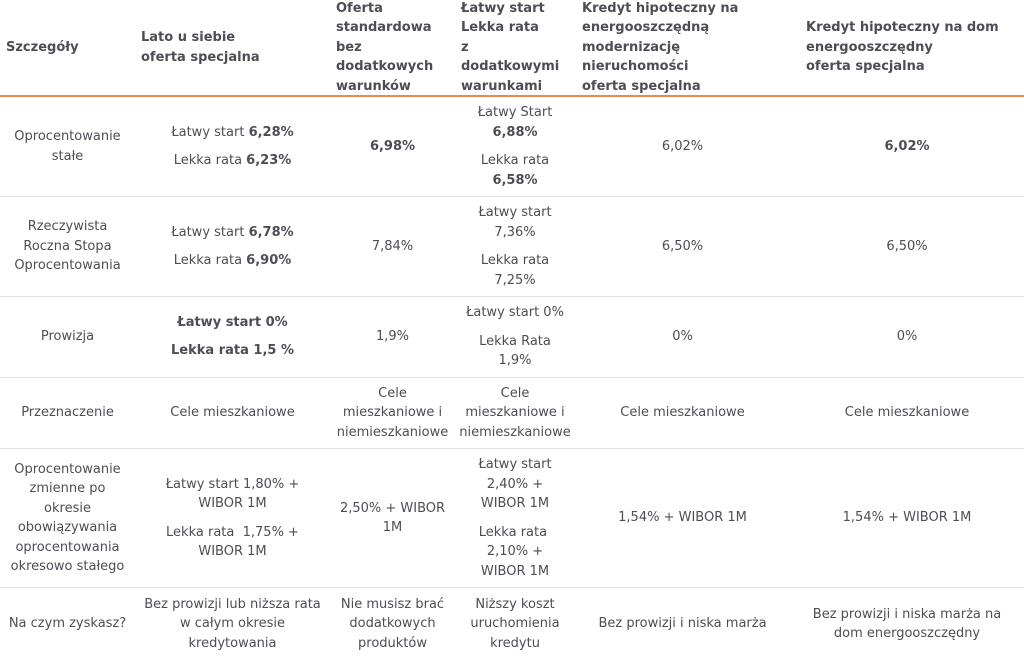 The width and height of the screenshot is (1024, 656). I want to click on cell-line: 6,98%, so click(392, 147).